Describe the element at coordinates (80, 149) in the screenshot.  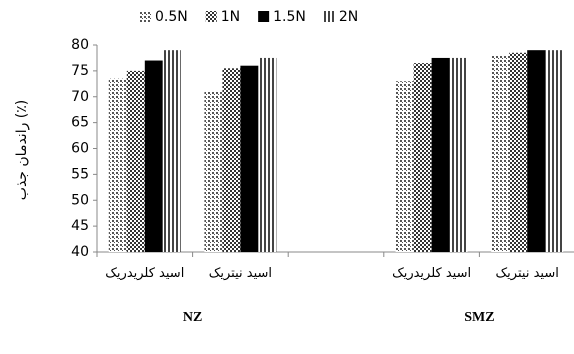
I see `y-tick-label: 60` at that location.